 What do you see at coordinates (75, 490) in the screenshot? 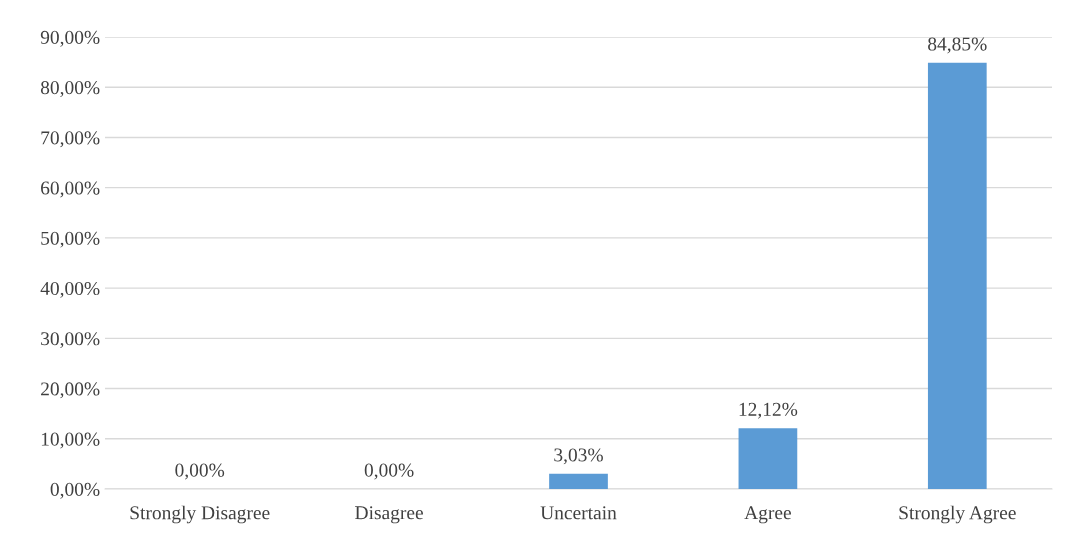
I see `y-tick-label: 0,00%` at bounding box center [75, 490].